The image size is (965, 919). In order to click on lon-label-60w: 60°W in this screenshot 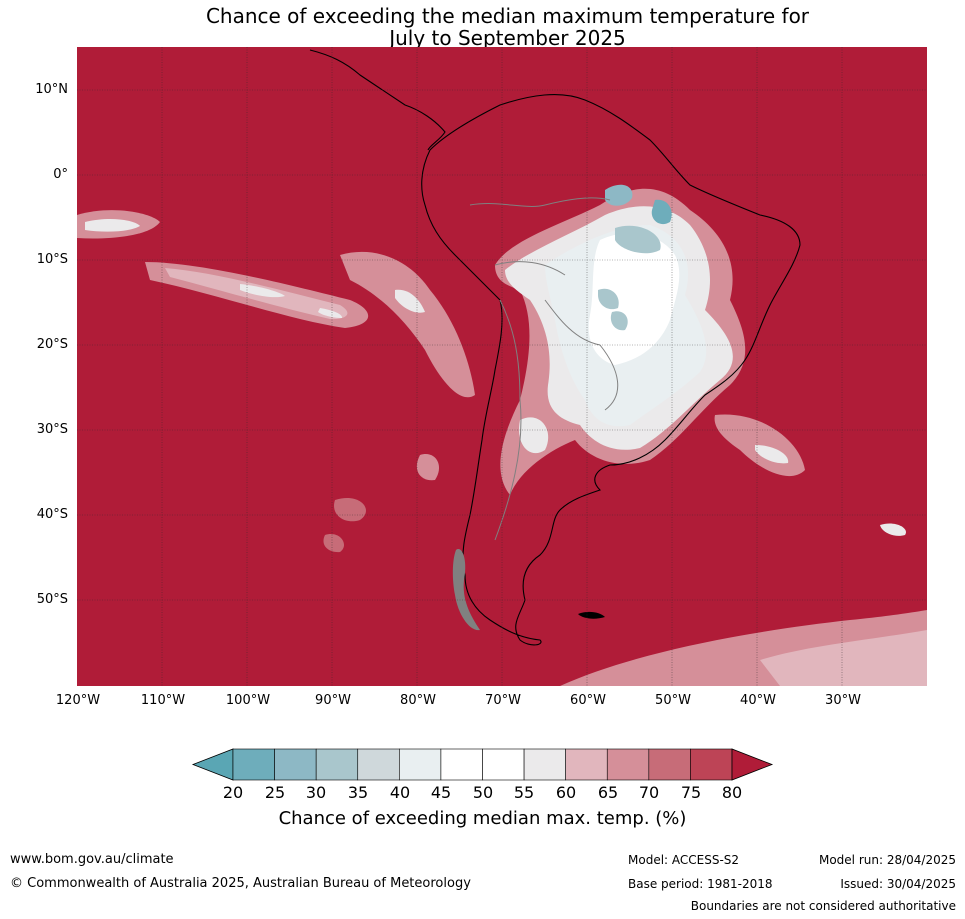, I will do `click(588, 700)`.